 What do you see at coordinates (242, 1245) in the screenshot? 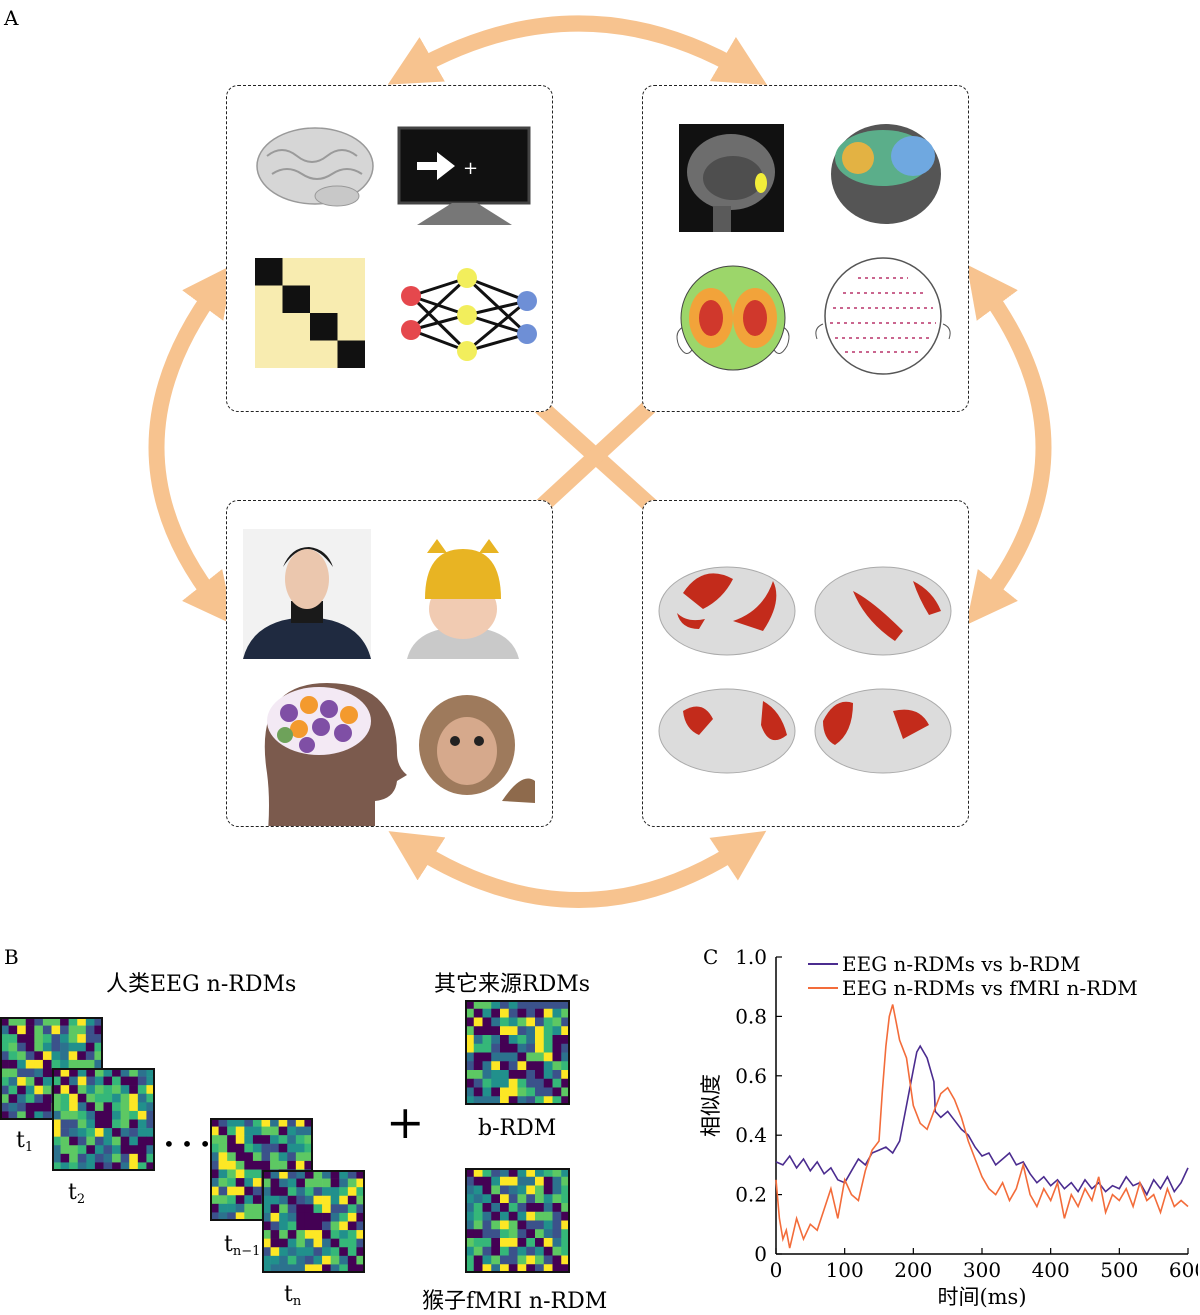
I see `label-tn-1: tn−1` at bounding box center [242, 1245].